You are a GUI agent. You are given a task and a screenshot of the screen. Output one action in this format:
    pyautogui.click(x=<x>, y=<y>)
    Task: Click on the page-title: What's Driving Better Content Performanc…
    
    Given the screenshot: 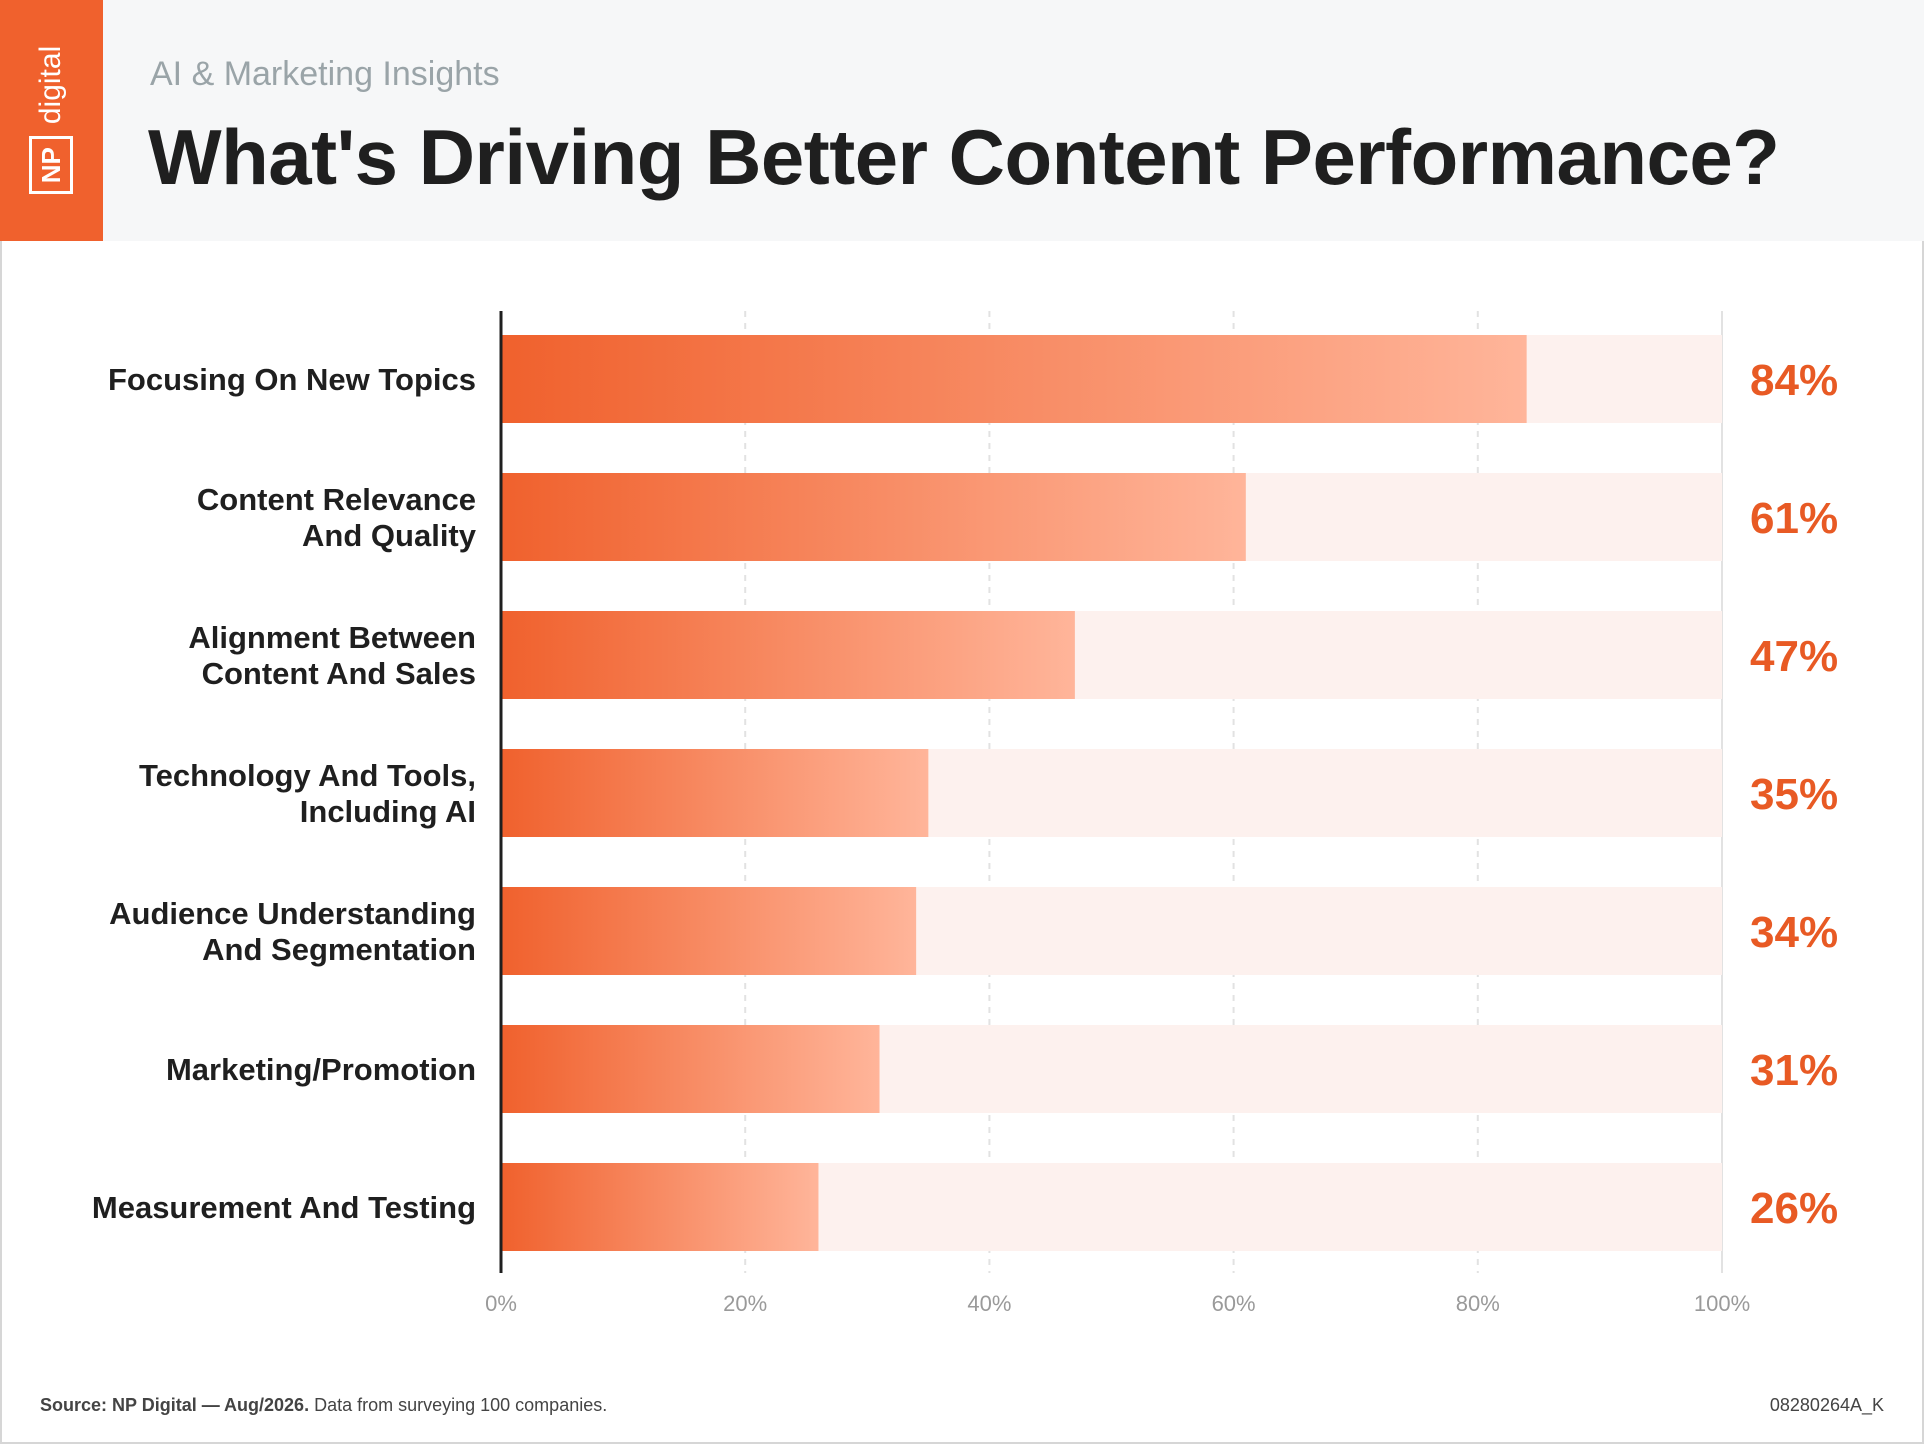 What is the action you would take?
    pyautogui.click(x=964, y=157)
    